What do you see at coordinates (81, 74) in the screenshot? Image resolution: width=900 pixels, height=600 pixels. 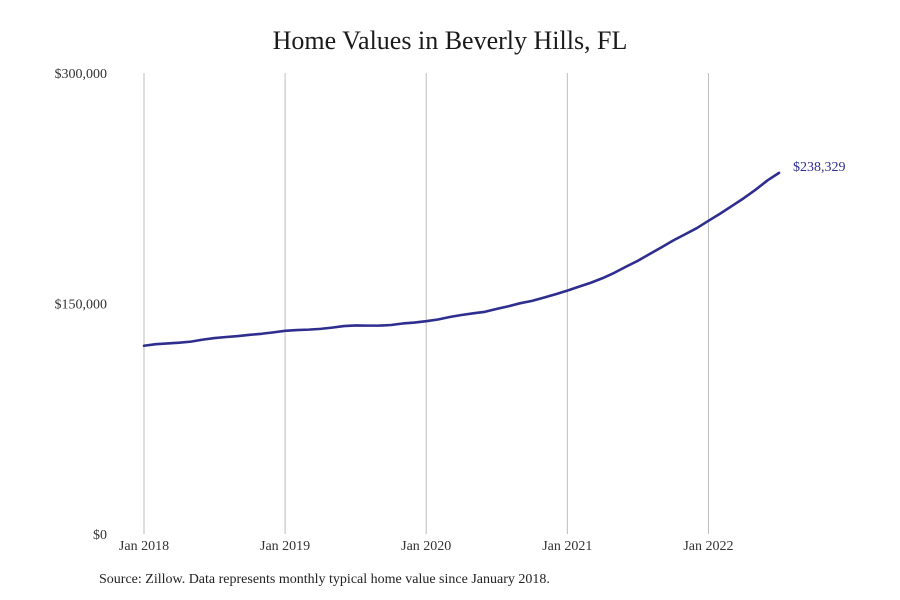 I see `y-tick-label: $300,000` at bounding box center [81, 74].